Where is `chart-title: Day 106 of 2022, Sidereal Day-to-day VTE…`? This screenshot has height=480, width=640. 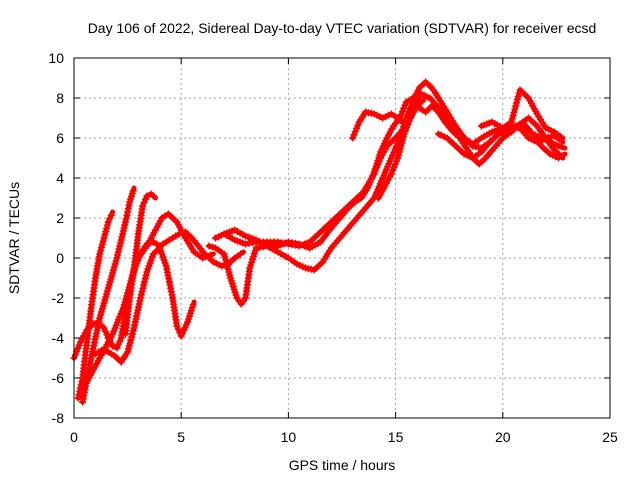 chart-title: Day 106 of 2022, Sidereal Day-to-day VTE… is located at coordinates (342, 28).